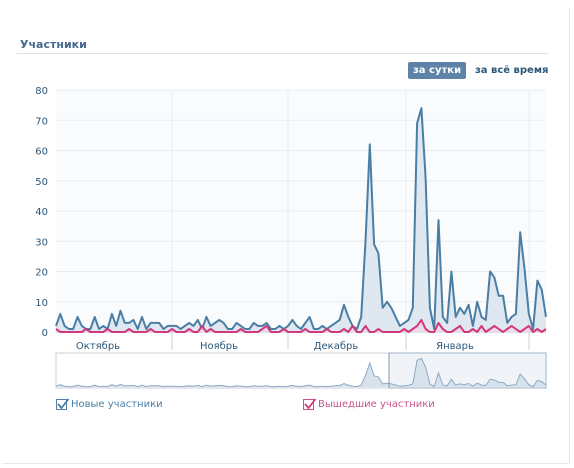 Image resolution: width=574 pixels, height=468 pixels. What do you see at coordinates (455, 346) in the screenshot?
I see `month-label: Январь` at bounding box center [455, 346].